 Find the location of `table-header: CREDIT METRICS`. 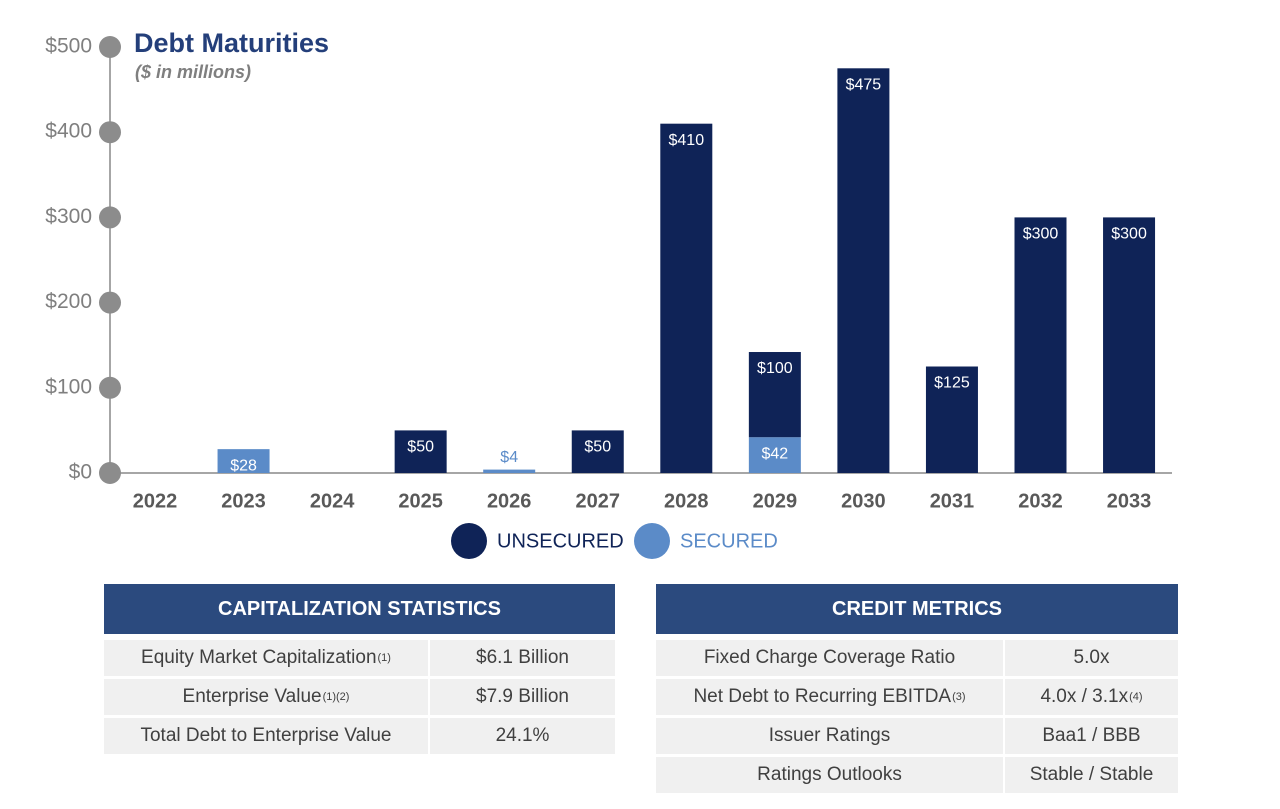

table-header: CREDIT METRICS is located at coordinates (917, 609).